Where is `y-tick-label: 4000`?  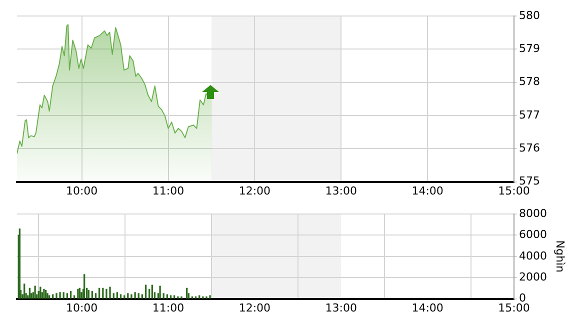 y-tick-label: 4000 is located at coordinates (533, 255).